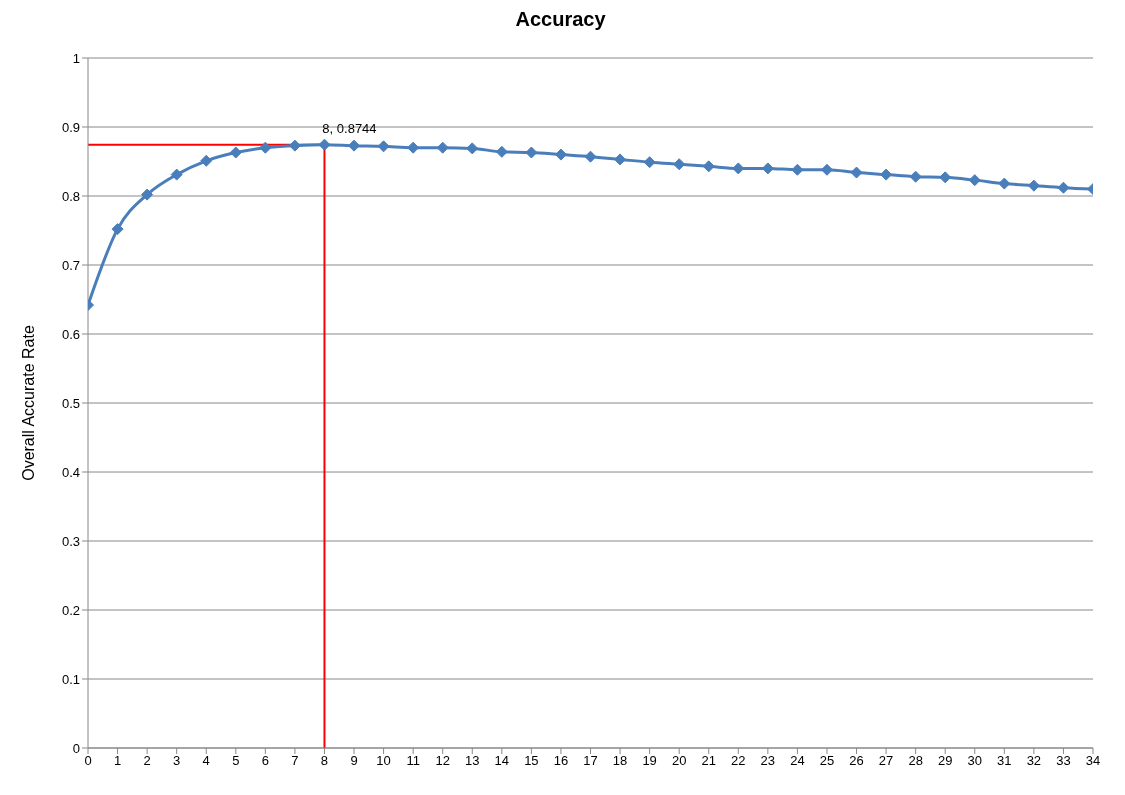 The width and height of the screenshot is (1125, 795). Describe the element at coordinates (70, 610) in the screenshot. I see `y-tick-label: 0.2` at that location.